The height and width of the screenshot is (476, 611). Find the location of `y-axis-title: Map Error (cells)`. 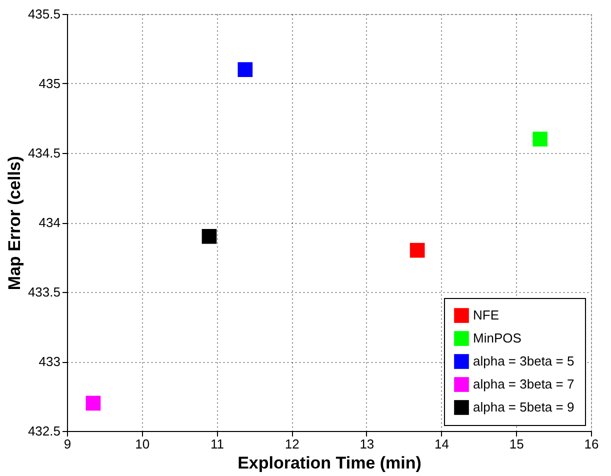

y-axis-title: Map Error (cells) is located at coordinates (14, 223).